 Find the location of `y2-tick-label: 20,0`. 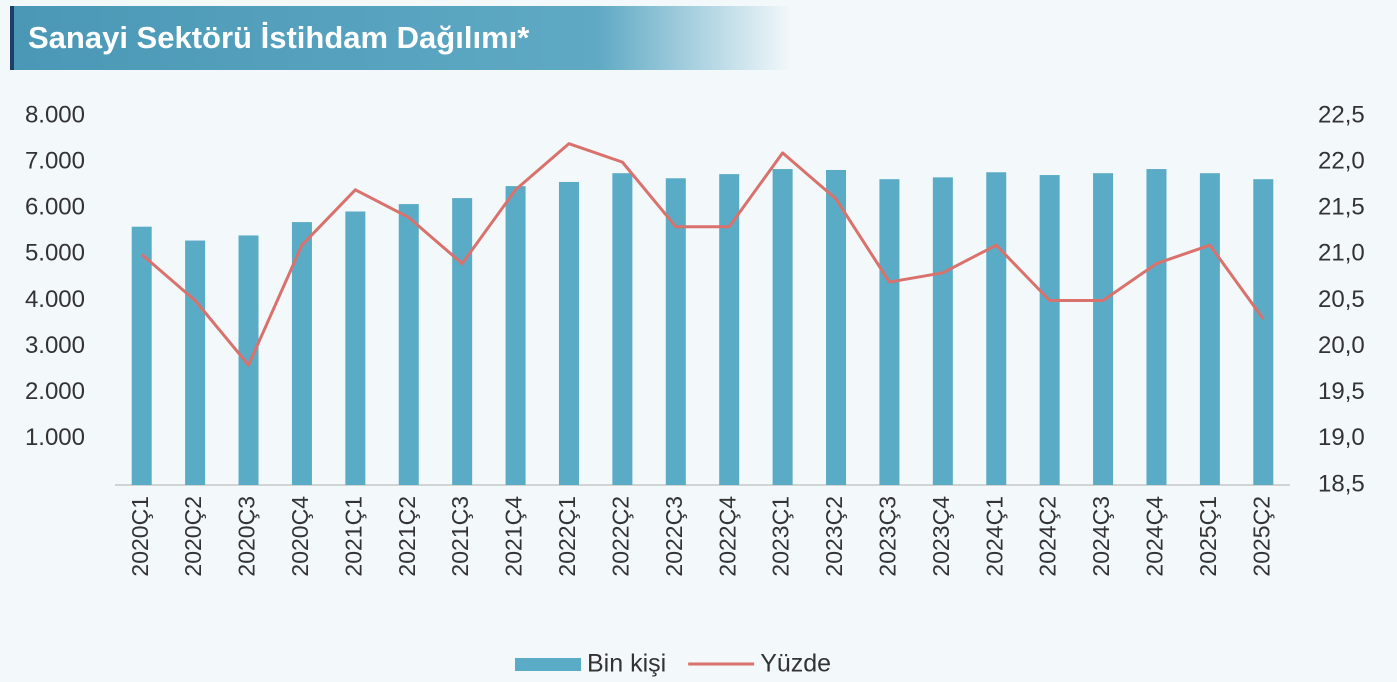

y2-tick-label: 20,0 is located at coordinates (1341, 345).